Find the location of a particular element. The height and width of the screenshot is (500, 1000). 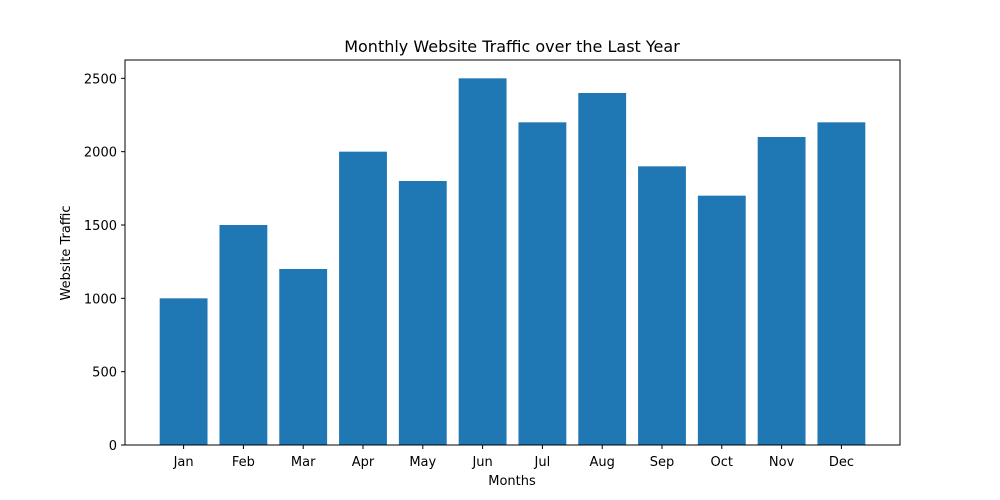

bar-mar is located at coordinates (303, 357).